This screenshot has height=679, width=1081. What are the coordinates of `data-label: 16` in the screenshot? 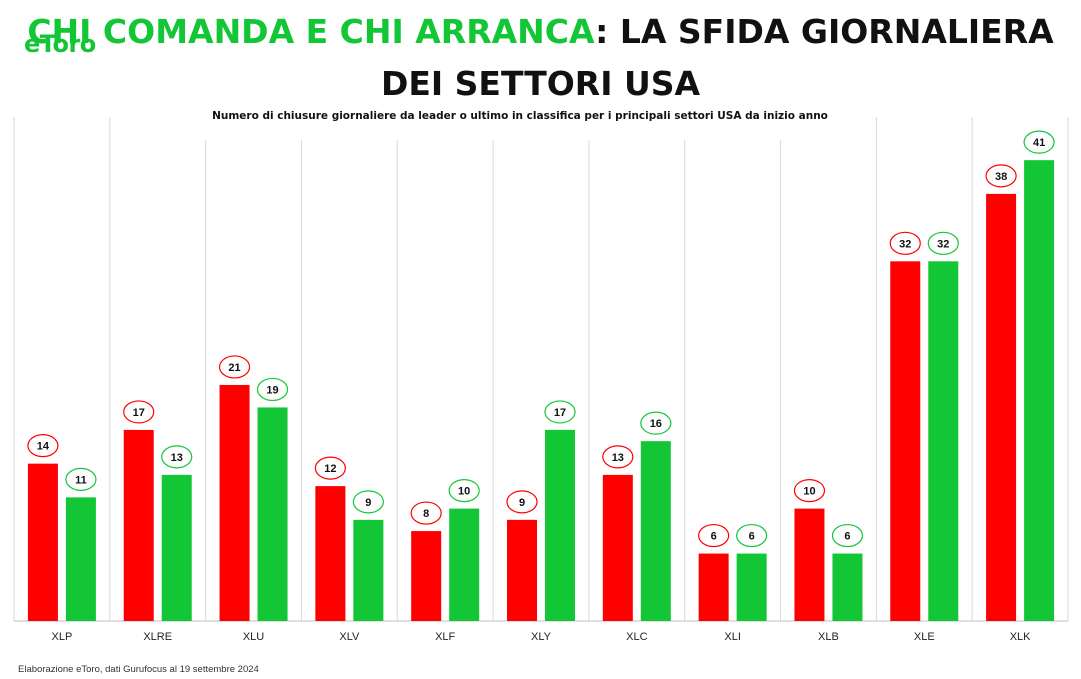 It's located at (656, 424).